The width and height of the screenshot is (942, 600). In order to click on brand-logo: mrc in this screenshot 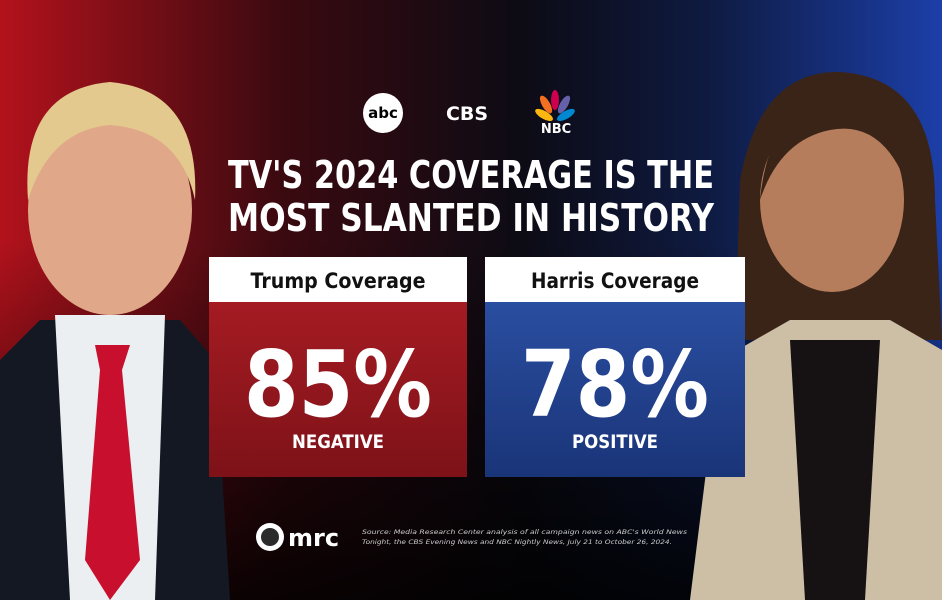, I will do `click(313, 538)`.